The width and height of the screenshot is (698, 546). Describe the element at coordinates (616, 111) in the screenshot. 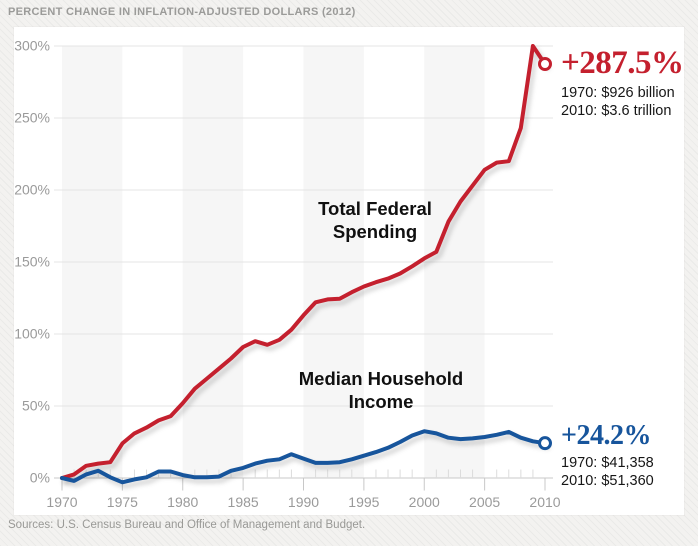

I see `spending-2010-value: 2010: $3.6 trillion` at that location.